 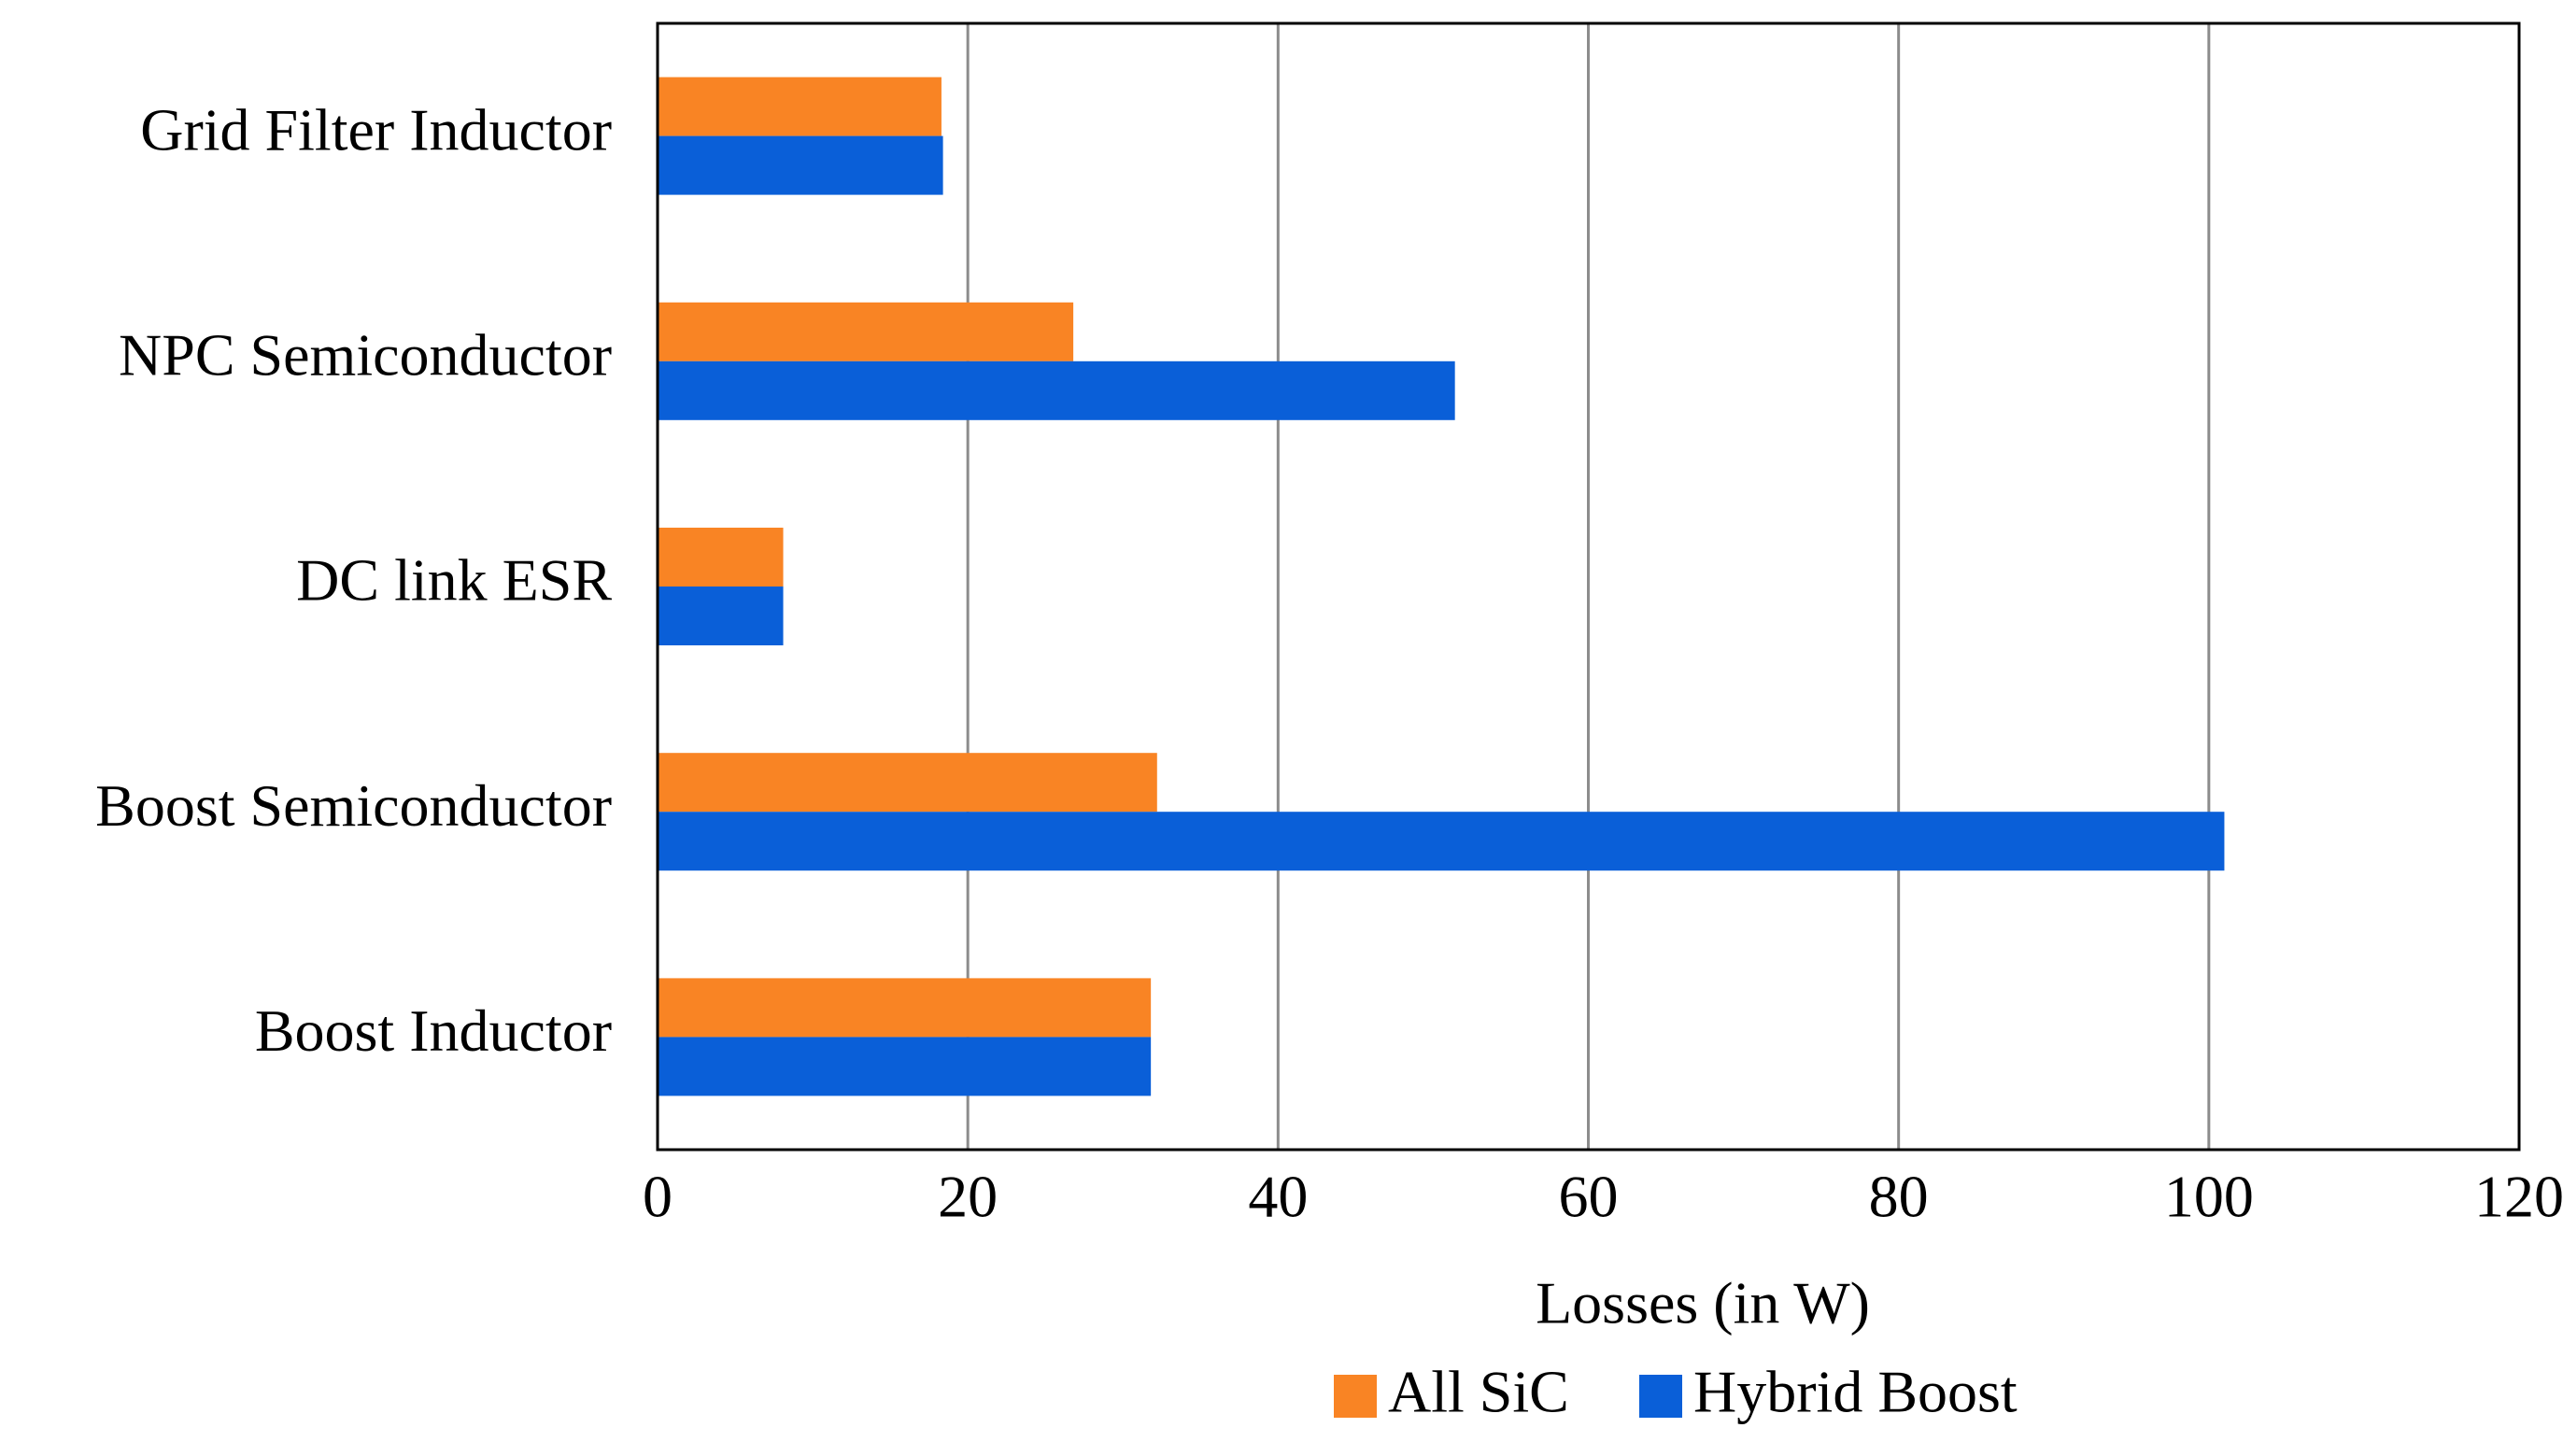 What do you see at coordinates (366, 354) in the screenshot?
I see `y-tick-label: NPC Semiconductor` at bounding box center [366, 354].